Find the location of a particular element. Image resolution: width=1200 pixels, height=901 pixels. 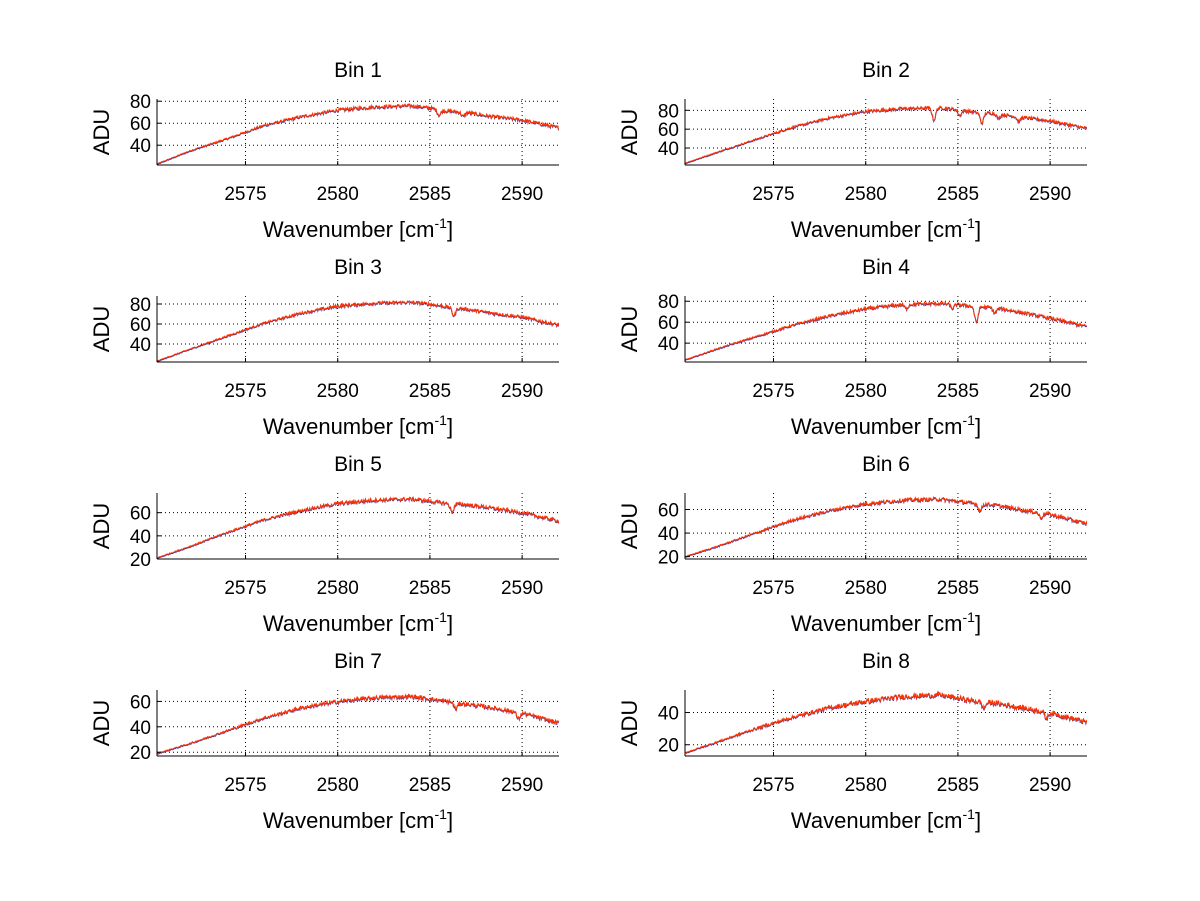

x-axis-label-bin-3: Wavenumber [cm-1] is located at coordinates (358, 425).